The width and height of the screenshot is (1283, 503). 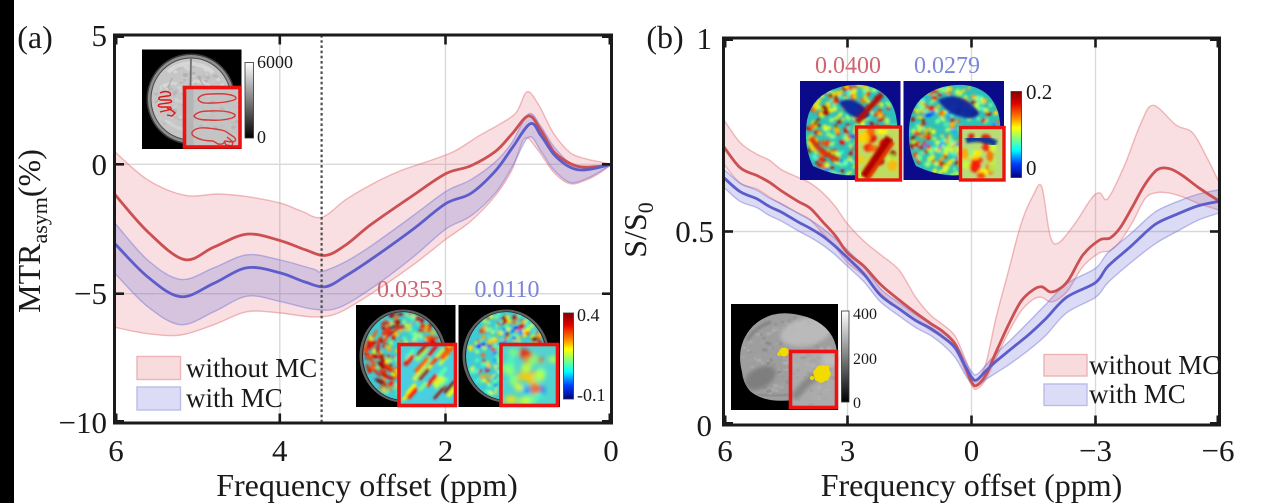 What do you see at coordinates (664, 37) in the screenshot?
I see `svg-text: (b)` at bounding box center [664, 37].